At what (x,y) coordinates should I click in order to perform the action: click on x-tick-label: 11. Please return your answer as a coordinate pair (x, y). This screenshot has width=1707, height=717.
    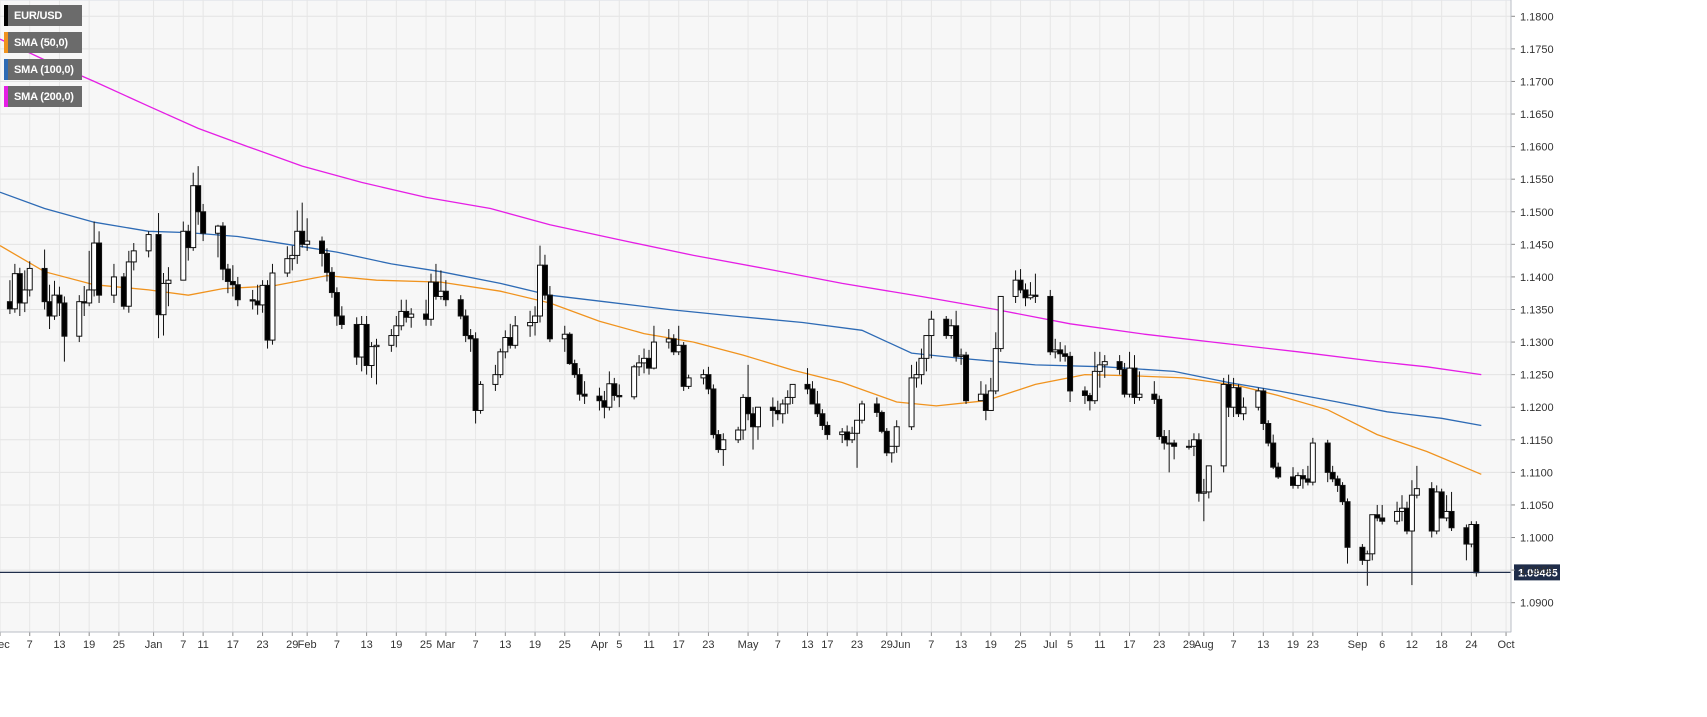
    Looking at the image, I should click on (202, 645).